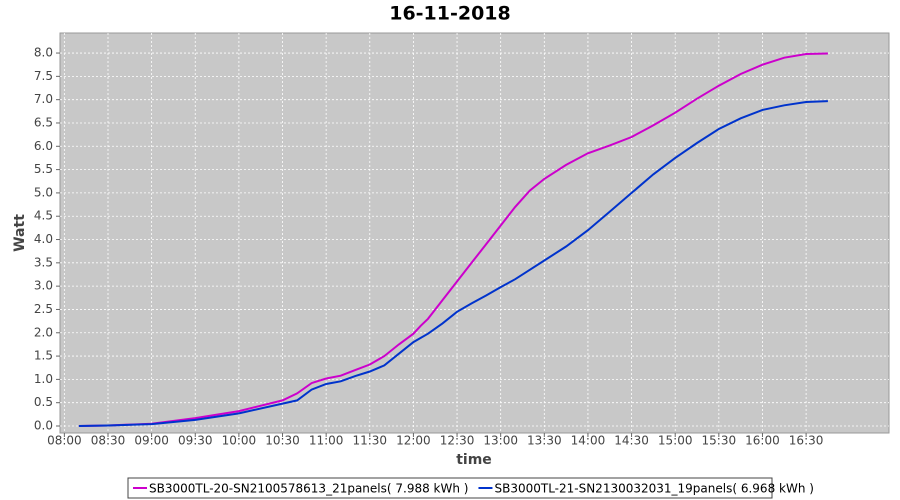 The width and height of the screenshot is (900, 500). Describe the element at coordinates (806, 441) in the screenshot. I see `x-tick-label: 16:30` at that location.